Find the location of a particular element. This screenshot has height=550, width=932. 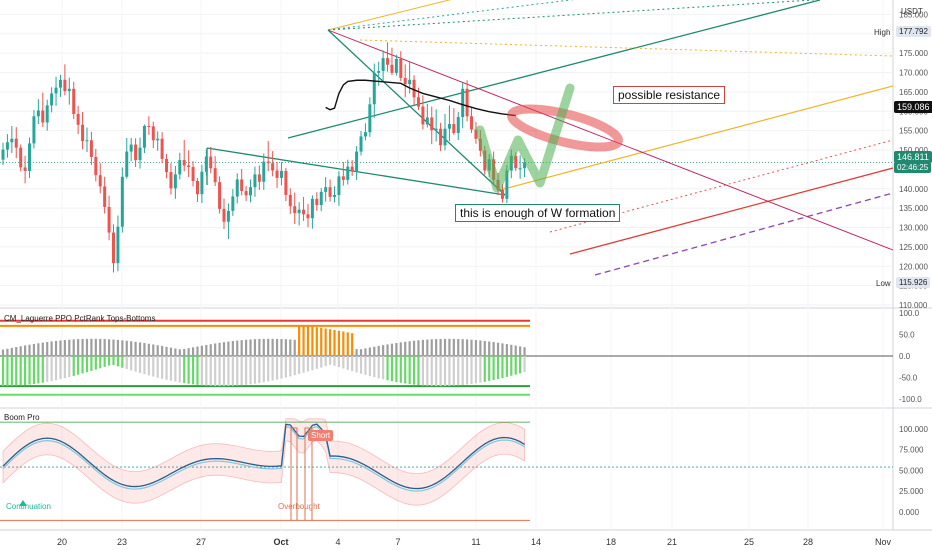

median-line-teal is located at coordinates (554, 69).